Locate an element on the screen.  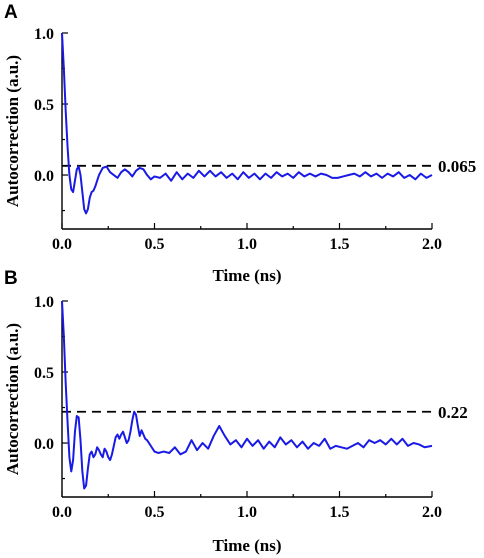
panel-letter: B is located at coordinates (11, 278).